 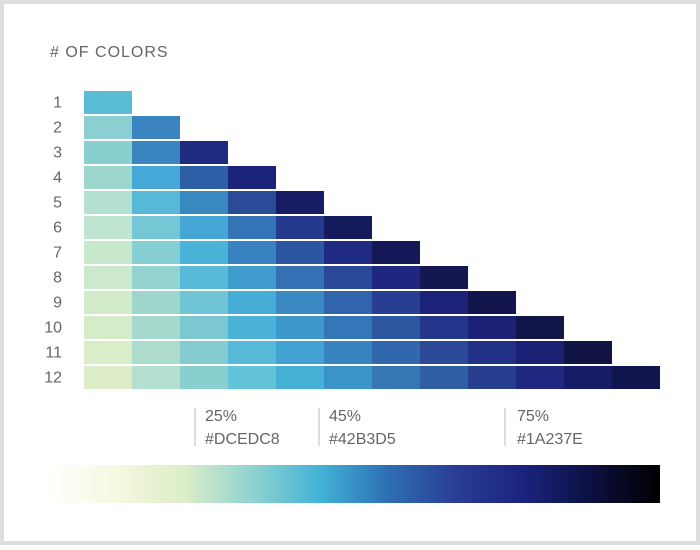 What do you see at coordinates (57, 128) in the screenshot?
I see `row-label: 2` at bounding box center [57, 128].